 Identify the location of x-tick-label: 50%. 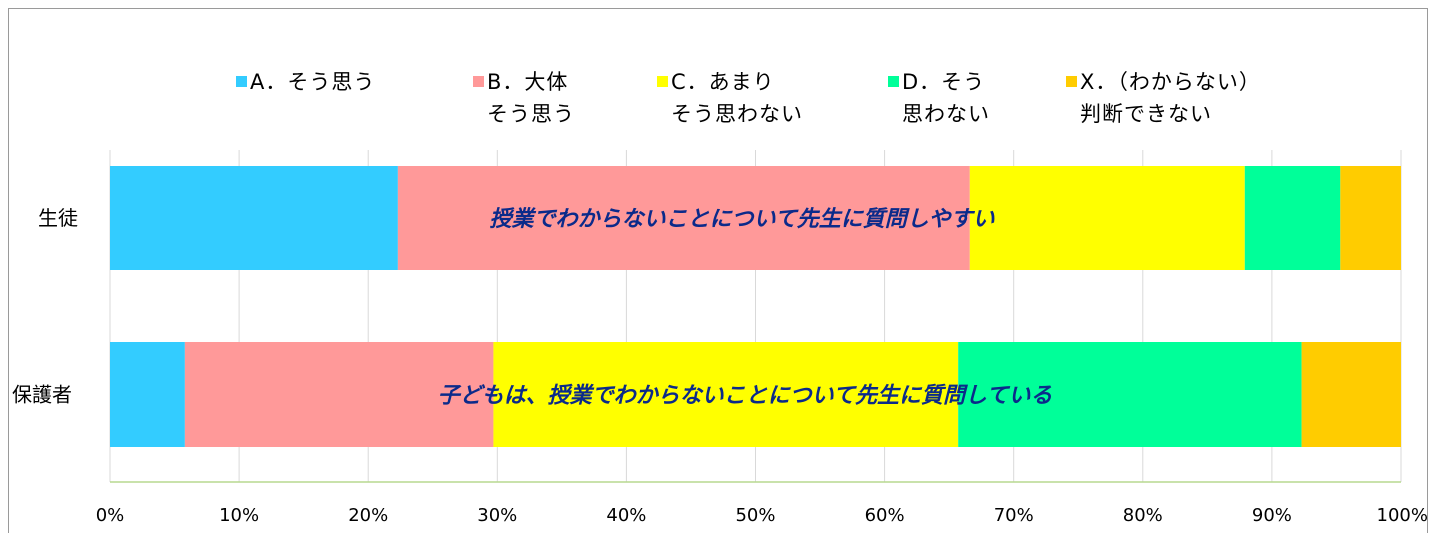
(755, 515).